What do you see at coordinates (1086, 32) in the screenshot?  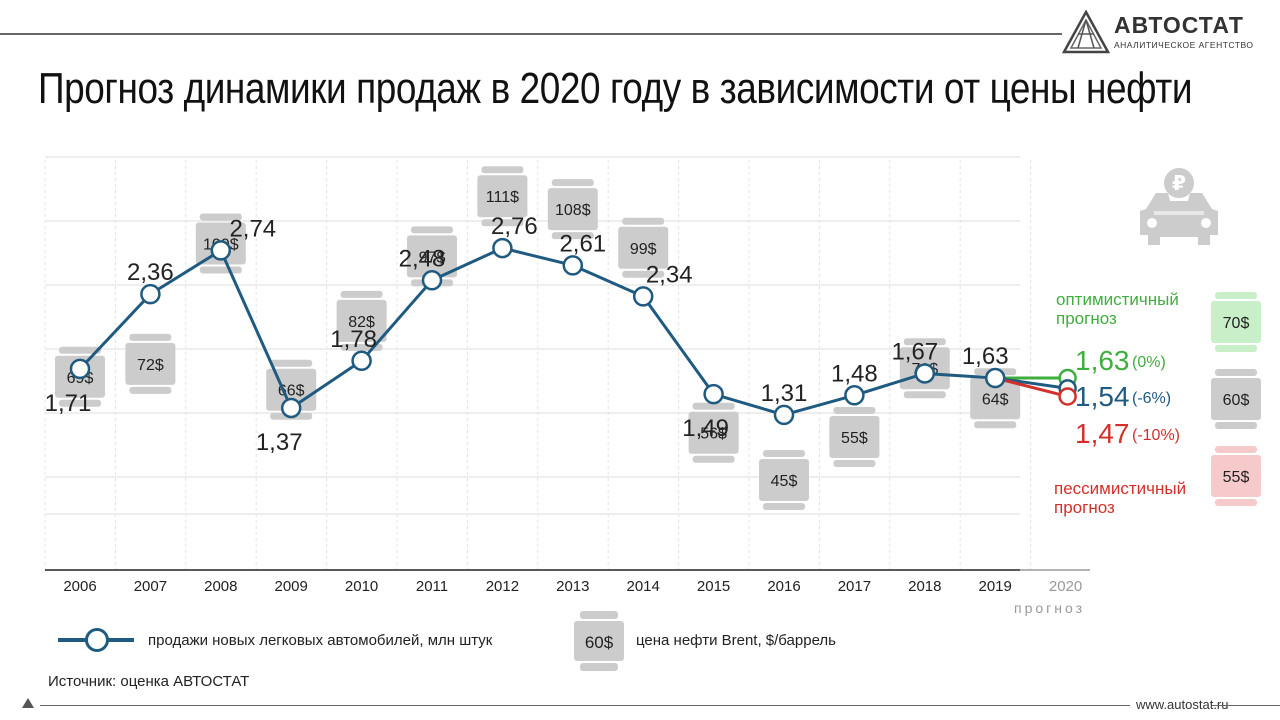 I see `logo-mark-icon` at bounding box center [1086, 32].